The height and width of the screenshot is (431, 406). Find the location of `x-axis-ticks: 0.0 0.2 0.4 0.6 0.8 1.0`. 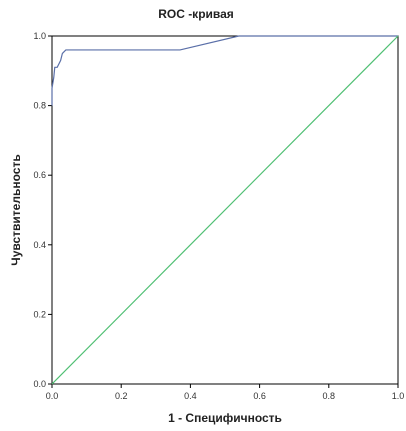

x-axis-ticks: 0.0 0.2 0.4 0.6 0.8 1.0 is located at coordinates (225, 392).